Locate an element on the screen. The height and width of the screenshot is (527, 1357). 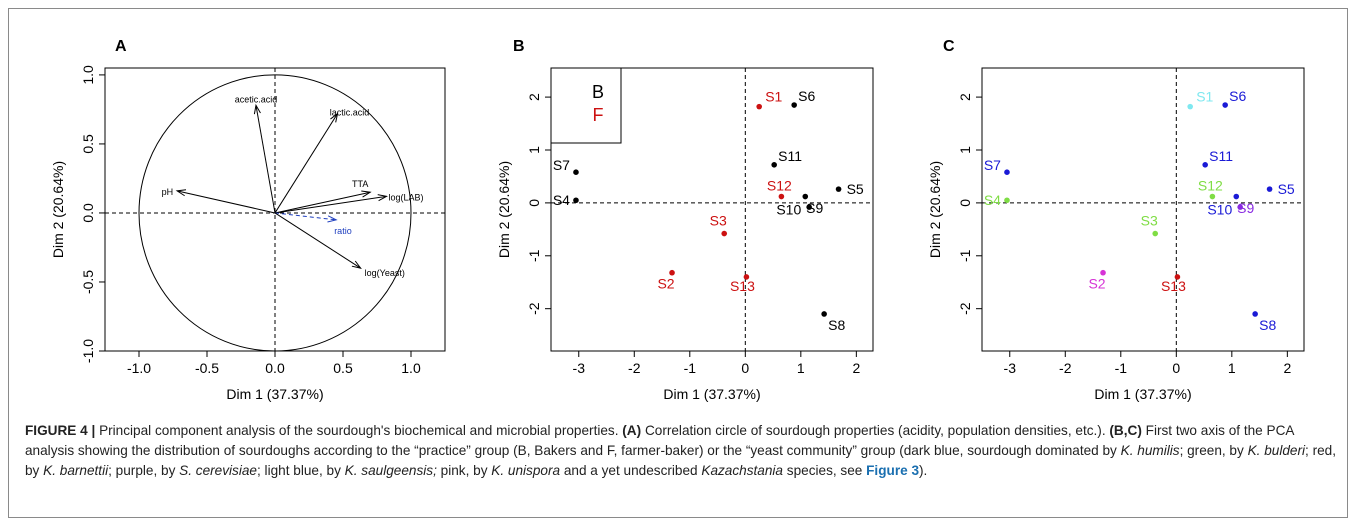
caption-t3: ; purple, by is located at coordinates (142, 470).